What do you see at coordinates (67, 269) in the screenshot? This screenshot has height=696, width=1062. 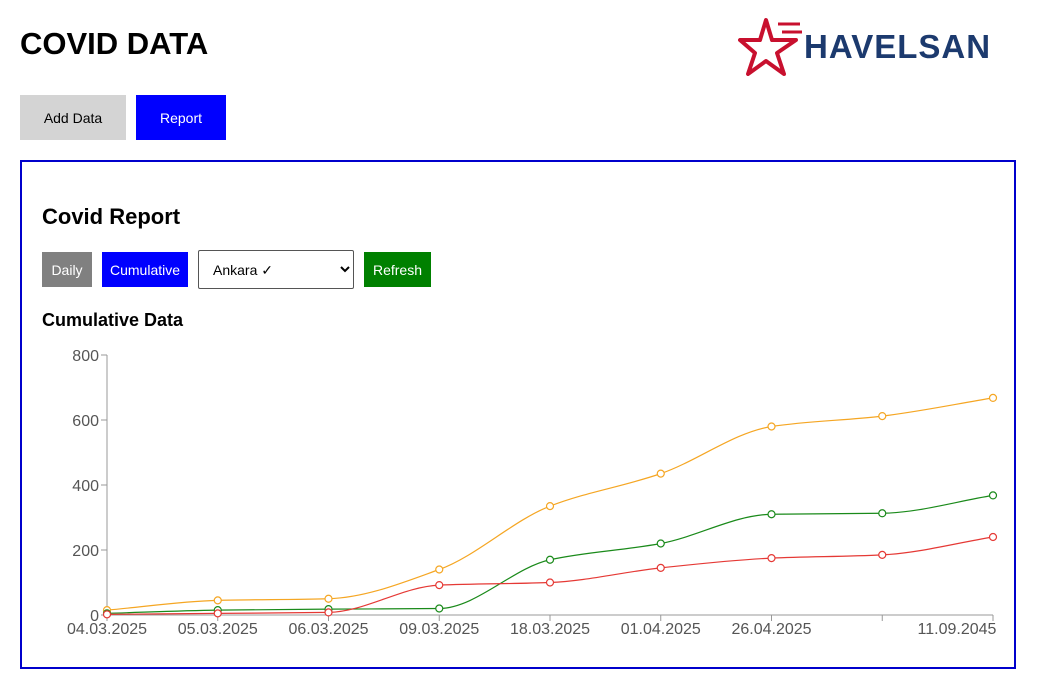 I see `daily-button: Daily` at bounding box center [67, 269].